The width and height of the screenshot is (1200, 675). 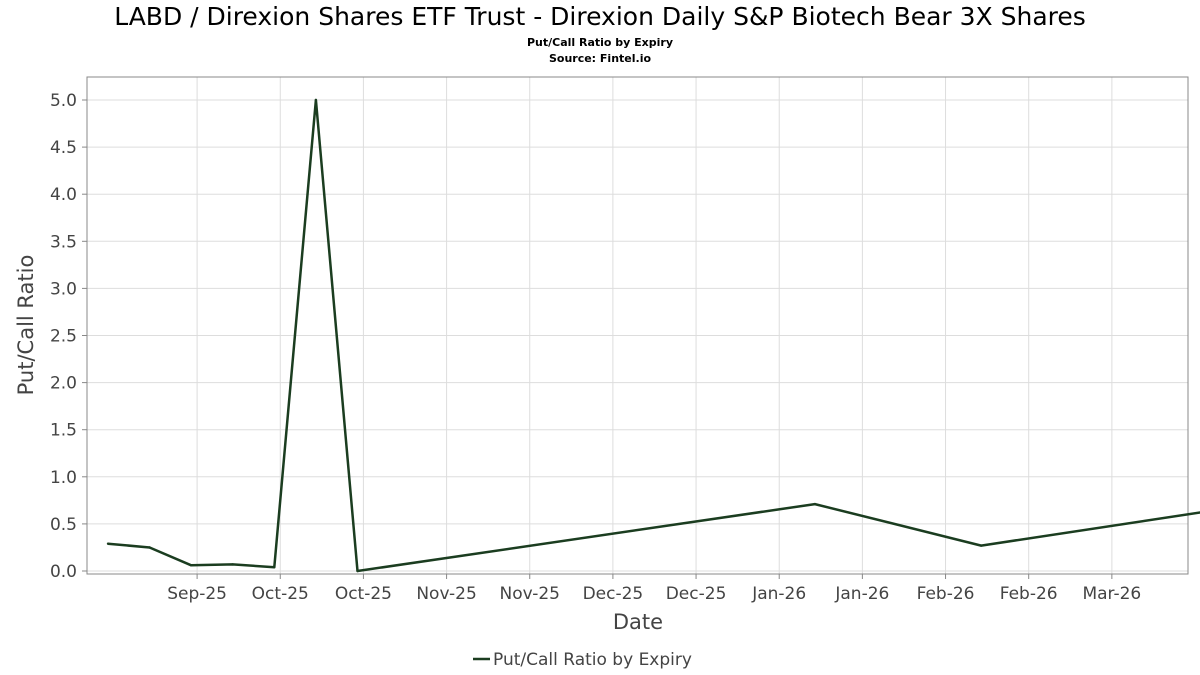 I want to click on y-axis-title: Put/Call Ratio, so click(x=26, y=325).